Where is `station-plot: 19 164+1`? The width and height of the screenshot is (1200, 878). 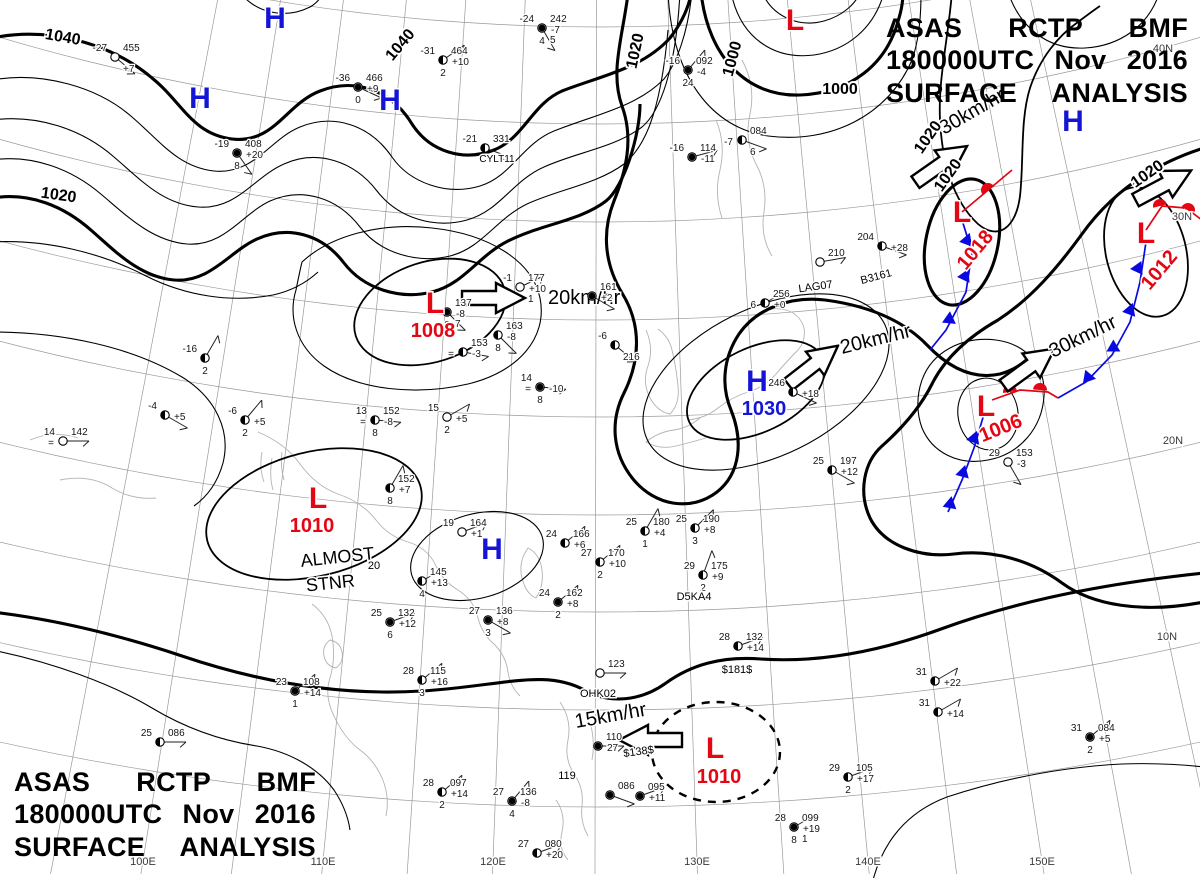 station-plot: 19 164+1 is located at coordinates (465, 529).